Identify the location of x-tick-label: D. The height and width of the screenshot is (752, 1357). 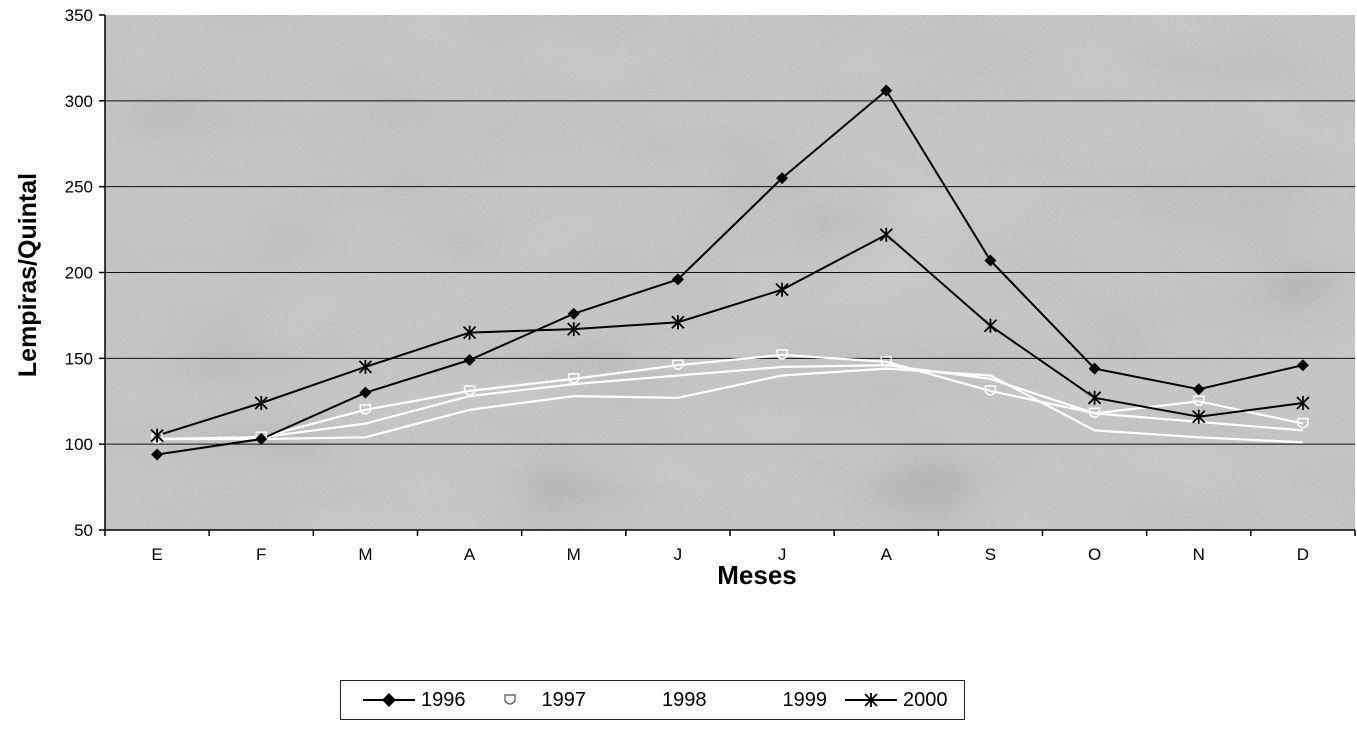
(1303, 554).